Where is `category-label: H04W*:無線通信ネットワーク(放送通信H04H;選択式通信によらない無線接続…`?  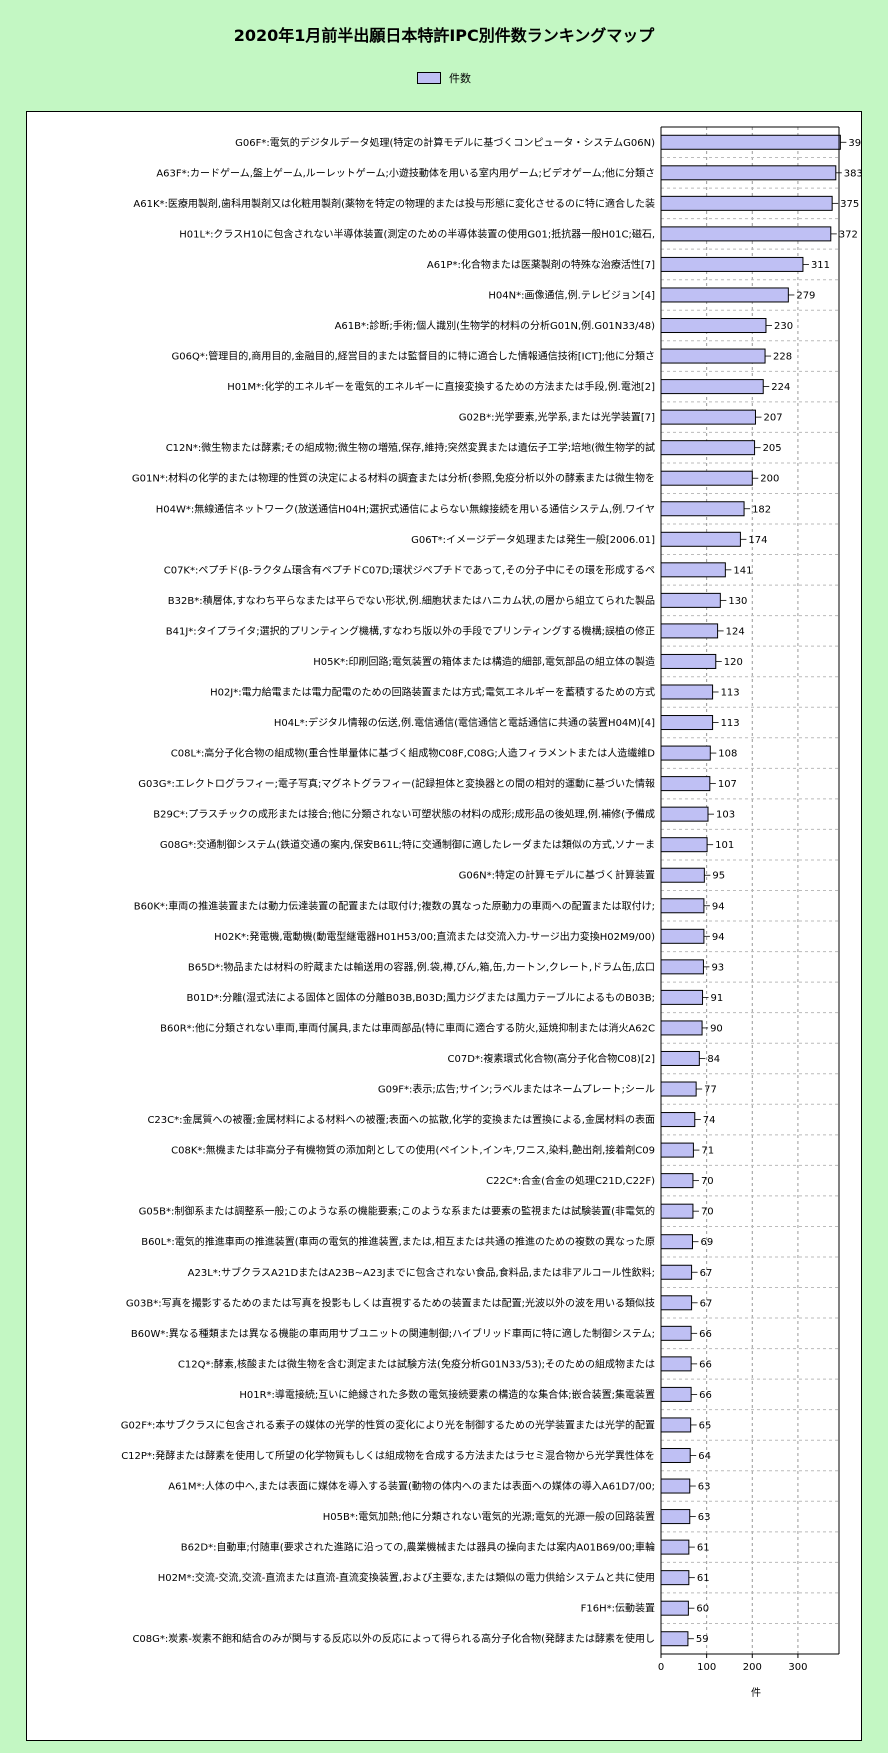
category-label: H04W*:無線通信ネットワーク(放送通信H04H;選択式通信によらない無線接続… is located at coordinates (405, 508).